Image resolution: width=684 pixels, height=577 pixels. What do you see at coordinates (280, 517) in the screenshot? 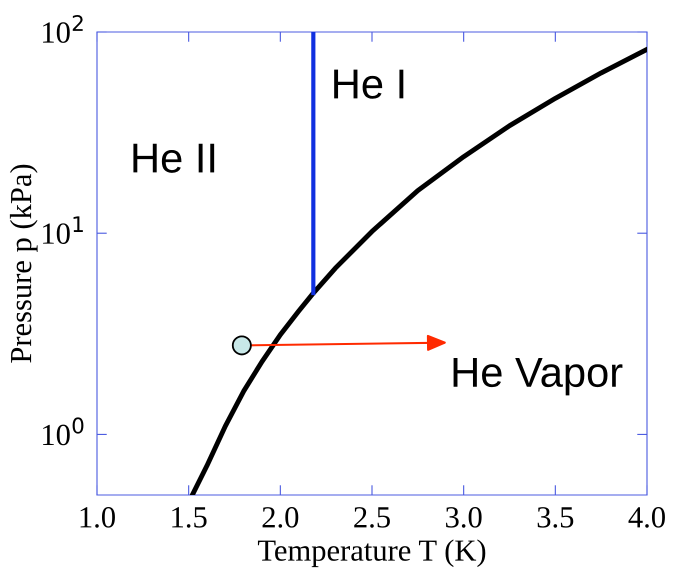
I see `x-tick-label: 2.0` at bounding box center [280, 517].